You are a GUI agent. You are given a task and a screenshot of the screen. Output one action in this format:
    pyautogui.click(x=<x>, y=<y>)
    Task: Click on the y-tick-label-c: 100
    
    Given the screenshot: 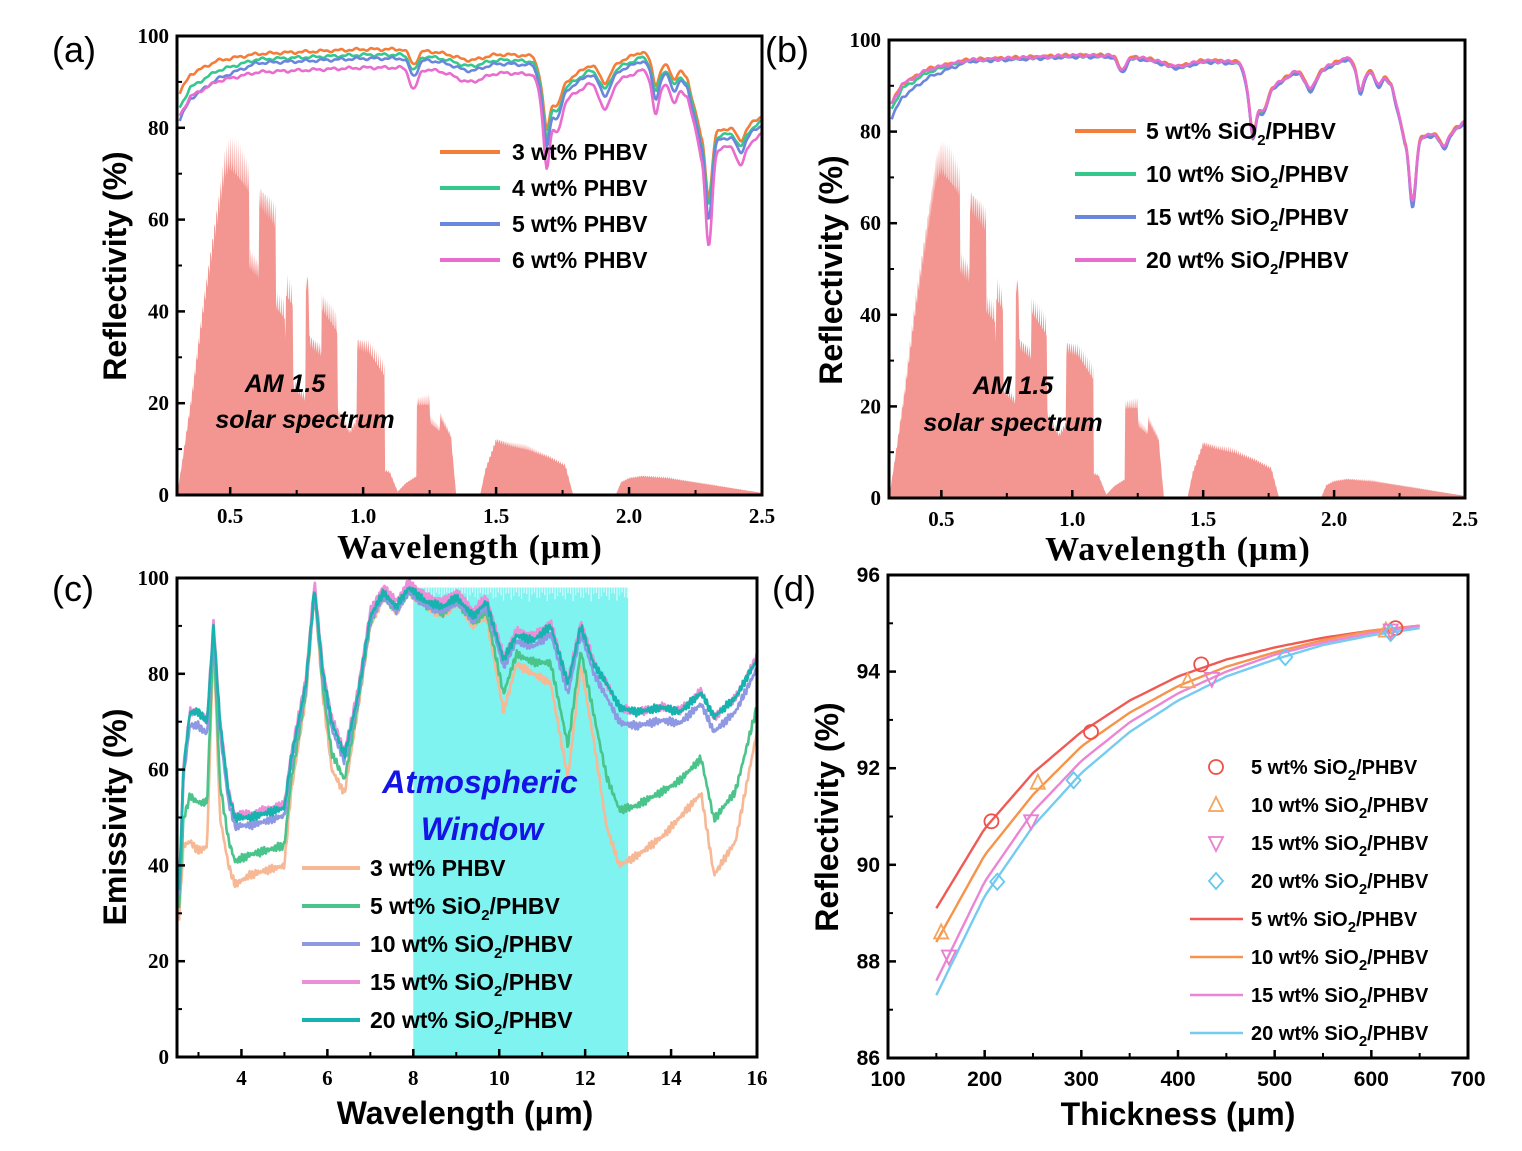 What is the action you would take?
    pyautogui.click(x=154, y=578)
    